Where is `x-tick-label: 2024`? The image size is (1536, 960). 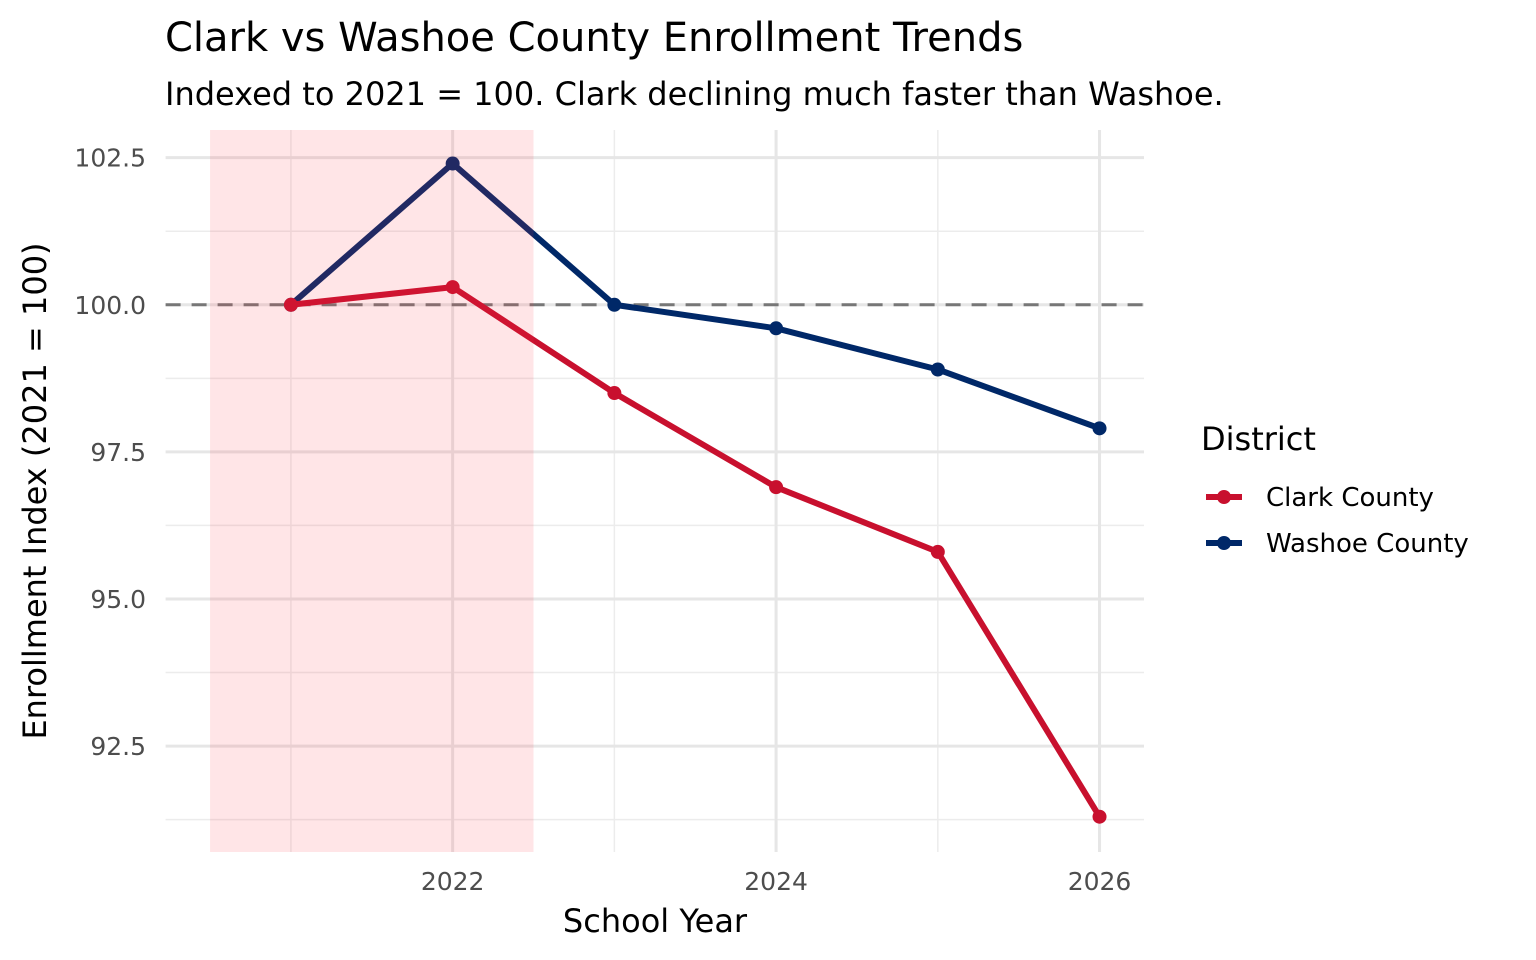 x-tick-label: 2024 is located at coordinates (776, 881).